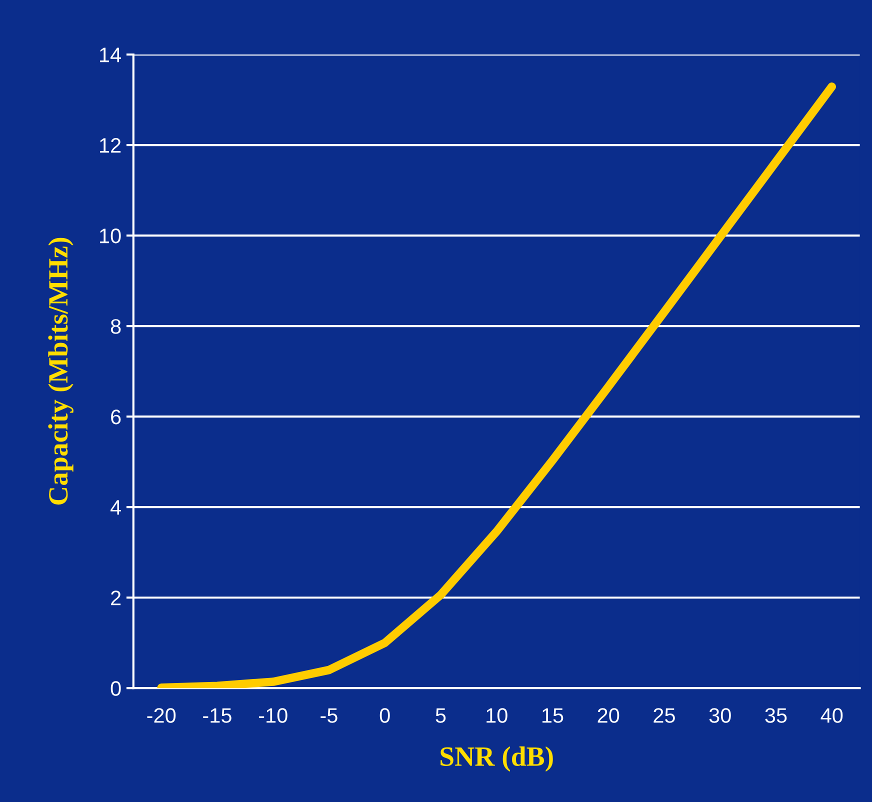 Image resolution: width=872 pixels, height=802 pixels. I want to click on y-tick-label: 4, so click(115, 507).